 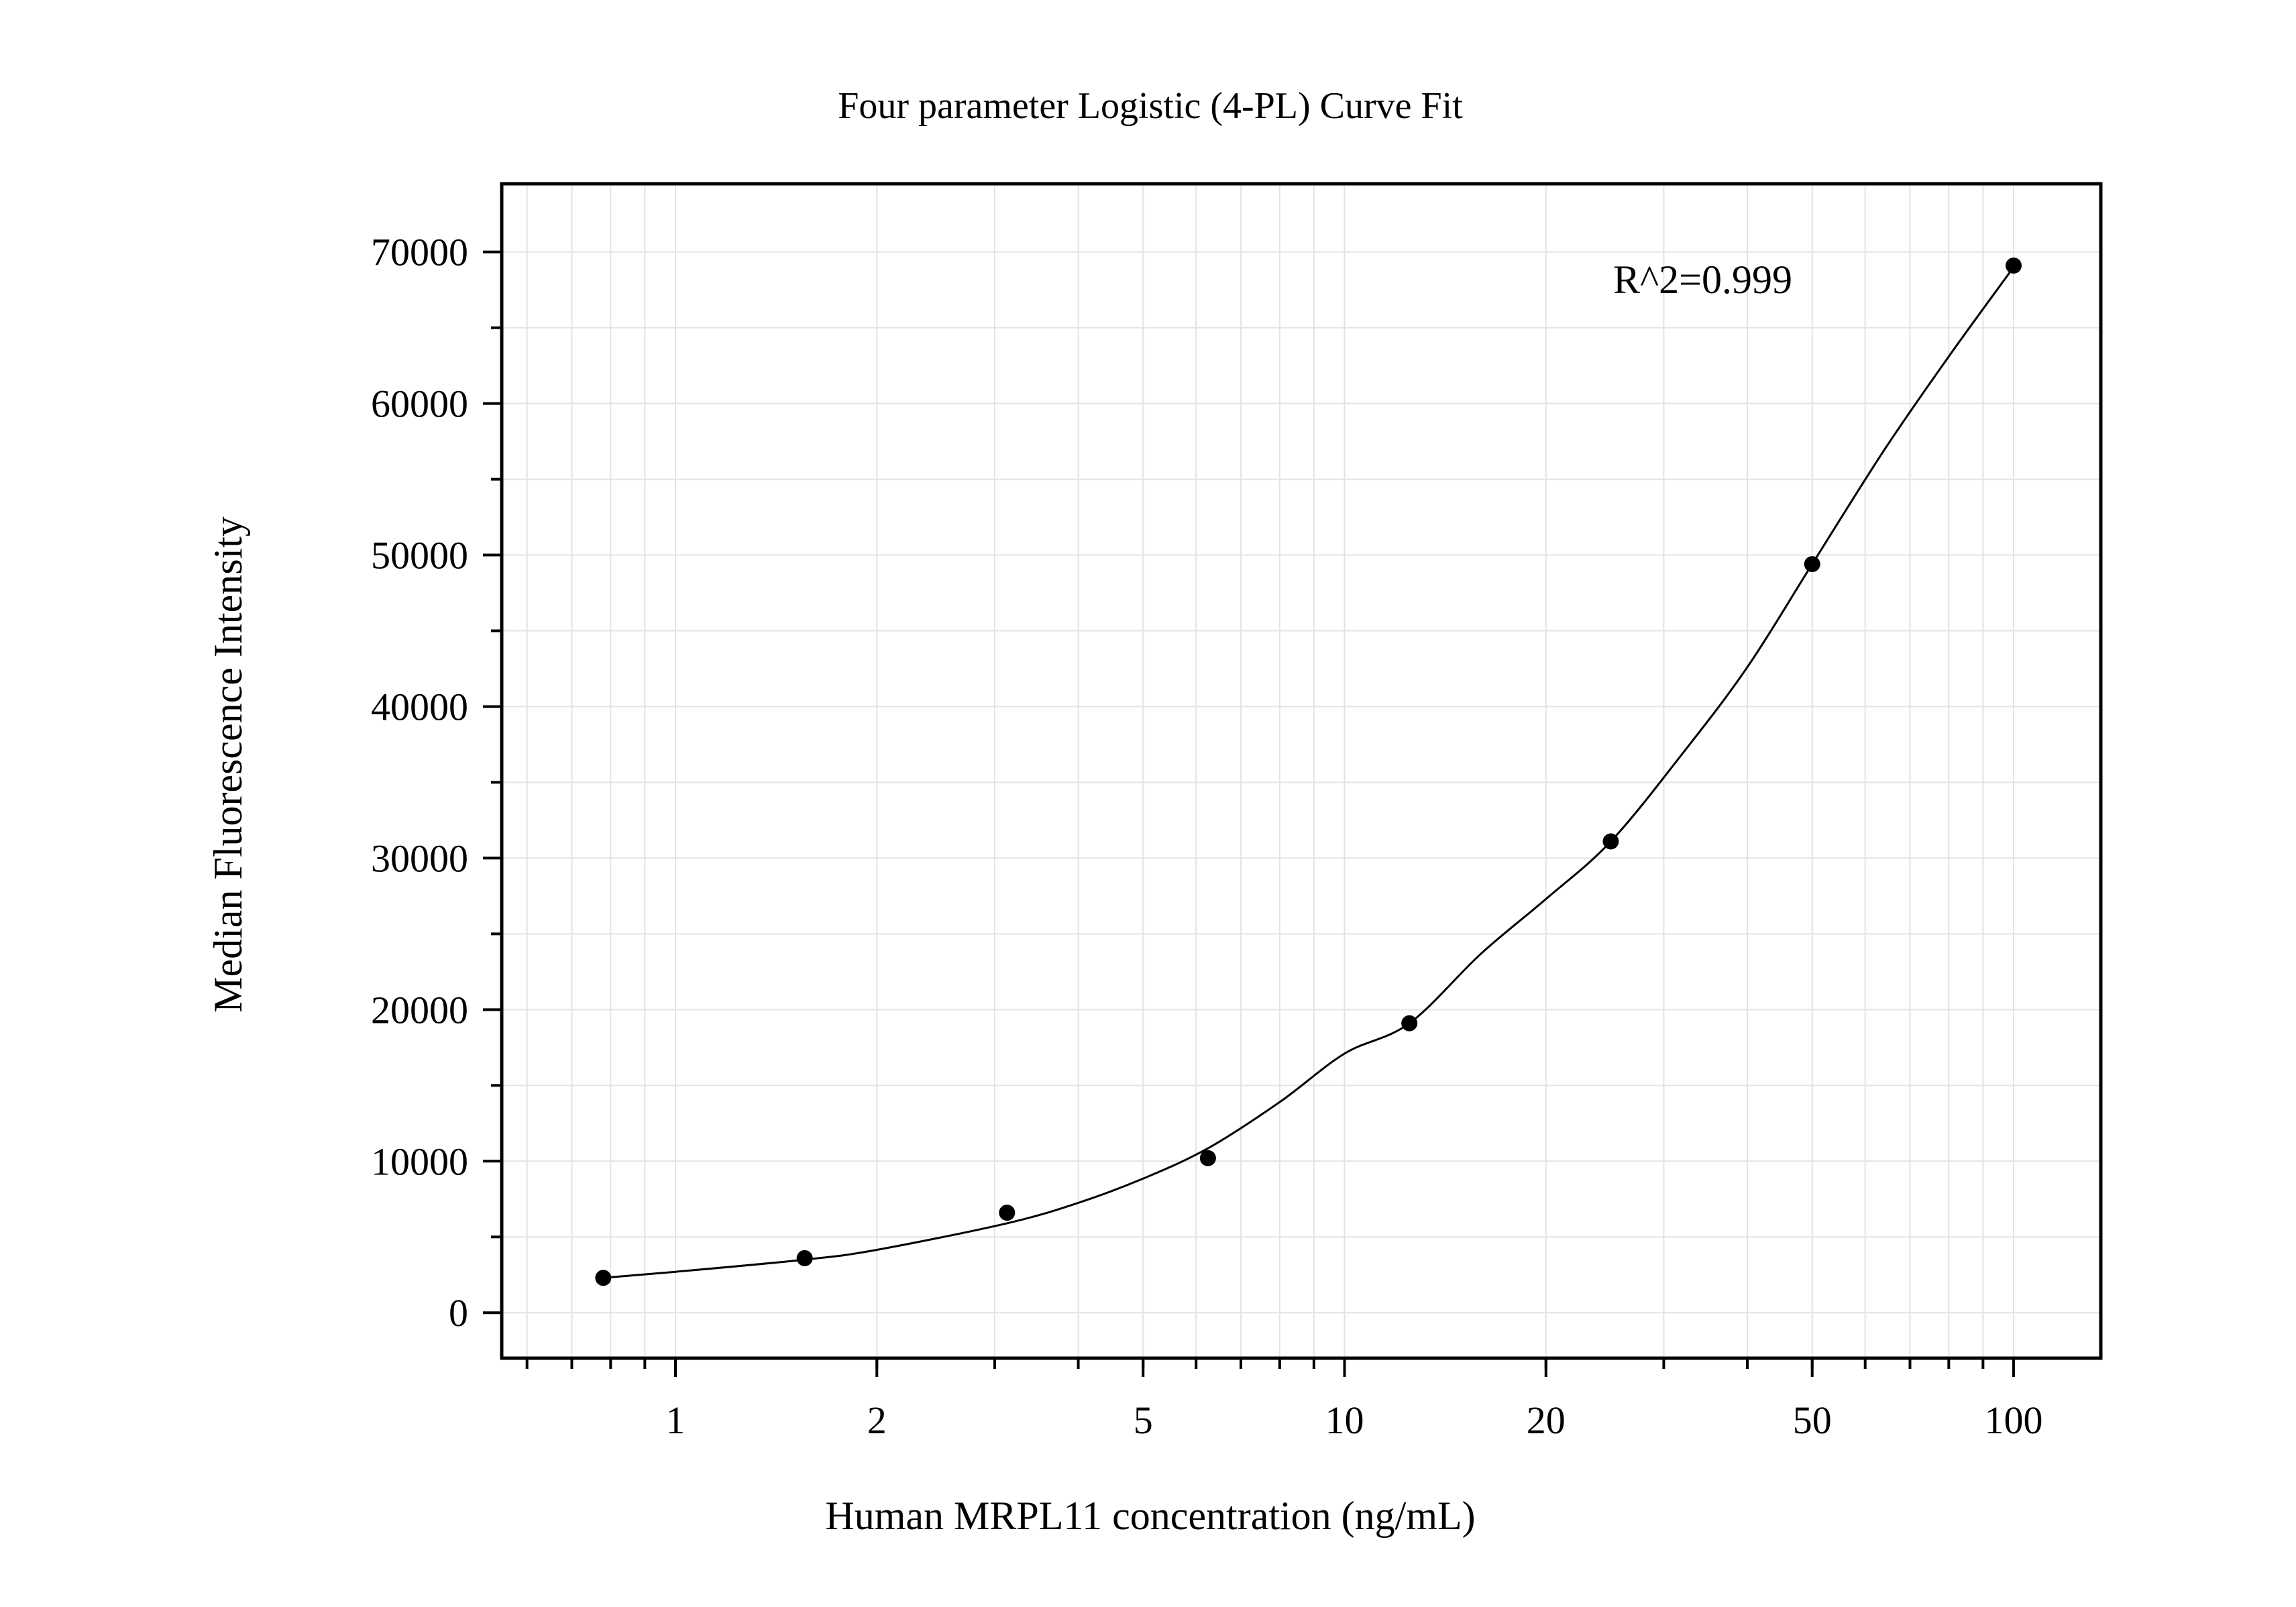 What do you see at coordinates (419, 555) in the screenshot?
I see `y-tick-label: 50000` at bounding box center [419, 555].